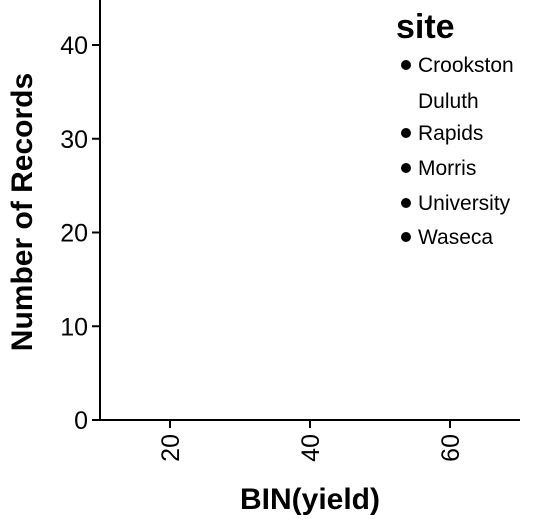 The height and width of the screenshot is (523, 544). I want to click on y-axis-title: Number of Records, so click(22, 212).